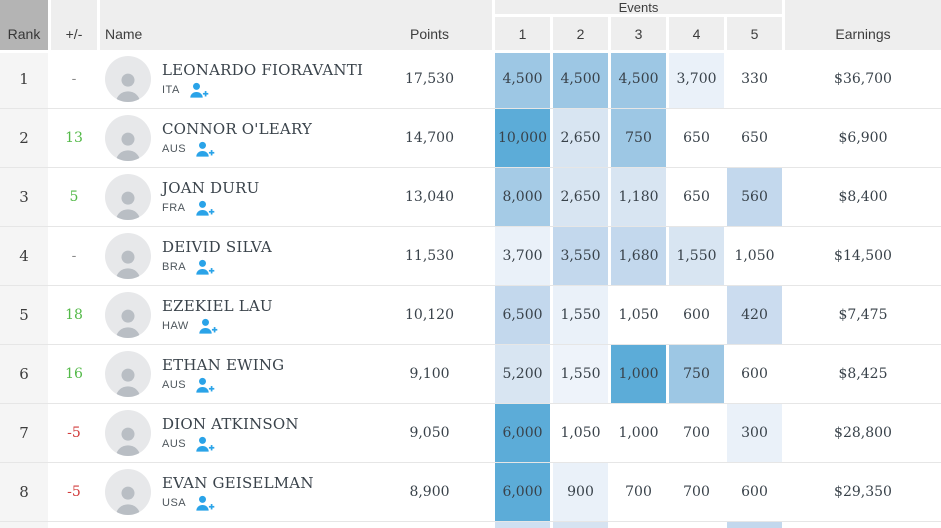 This screenshot has width=941, height=528. Describe the element at coordinates (580, 492) in the screenshot. I see `event-2-score: 900` at that location.